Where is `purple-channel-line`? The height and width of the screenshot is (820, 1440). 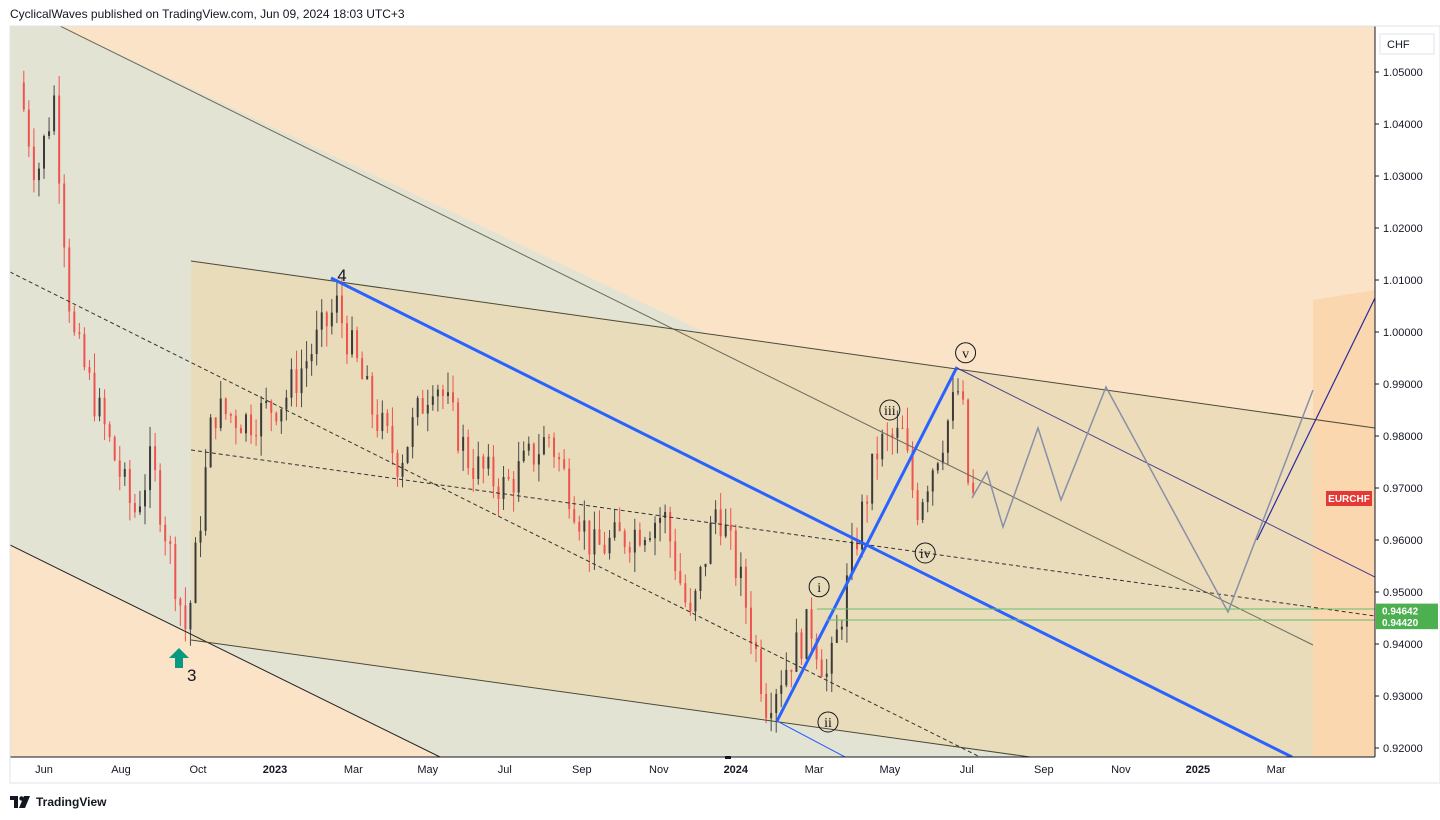
purple-channel-line is located at coordinates (1165, 472).